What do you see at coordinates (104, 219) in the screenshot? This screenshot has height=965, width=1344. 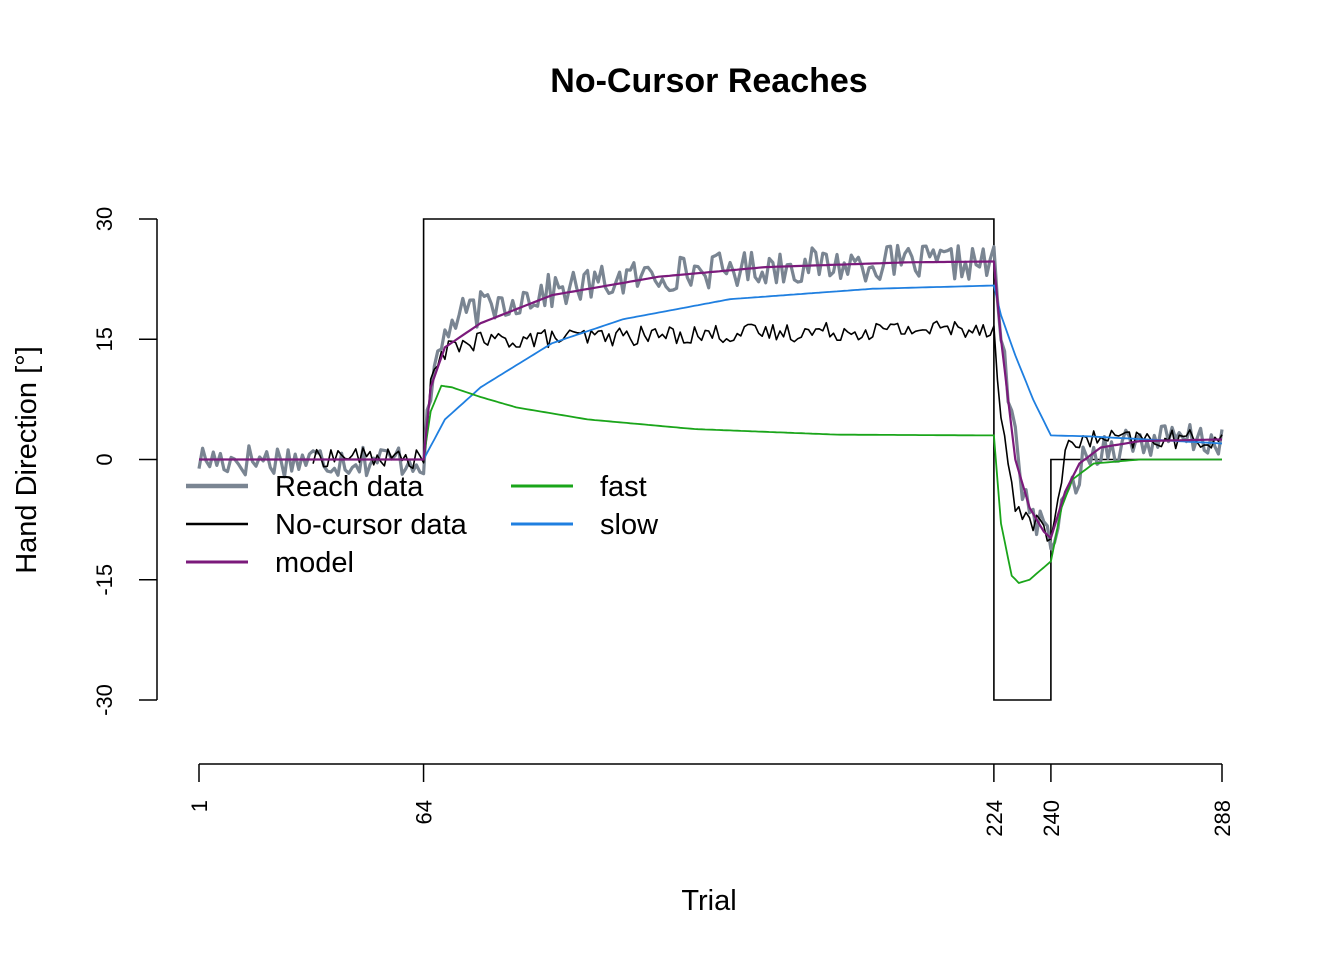 I see `y-tick-label: 30` at bounding box center [104, 219].